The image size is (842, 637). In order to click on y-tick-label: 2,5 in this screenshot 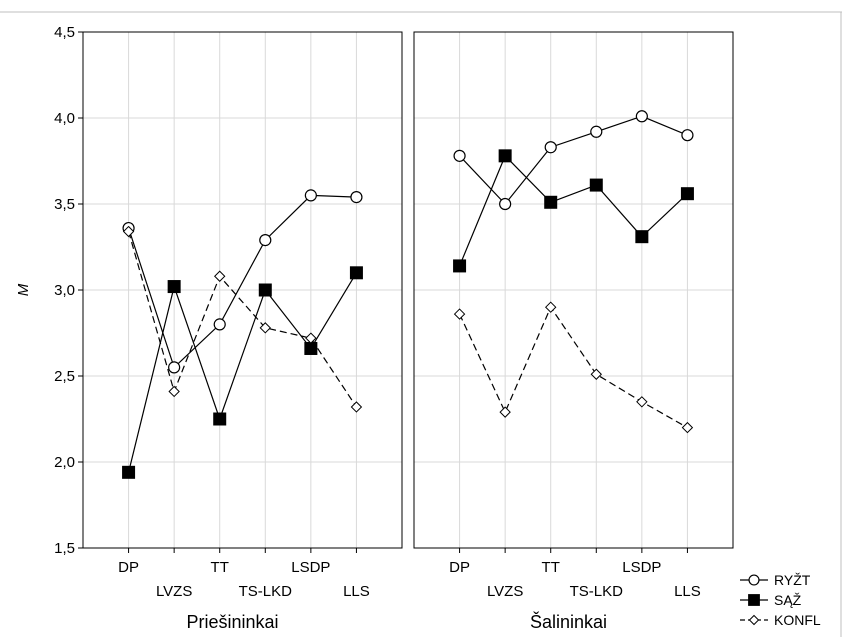, I will do `click(64, 376)`.